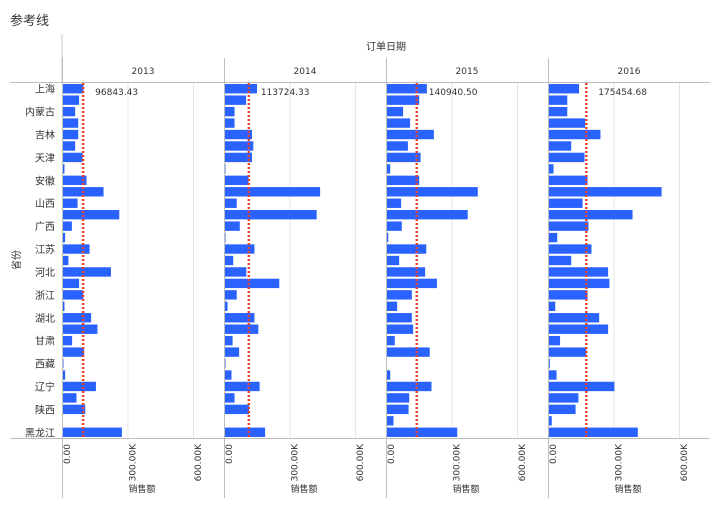 The height and width of the screenshot is (509, 720). I want to click on panel-year-label: 2014, so click(305, 72).